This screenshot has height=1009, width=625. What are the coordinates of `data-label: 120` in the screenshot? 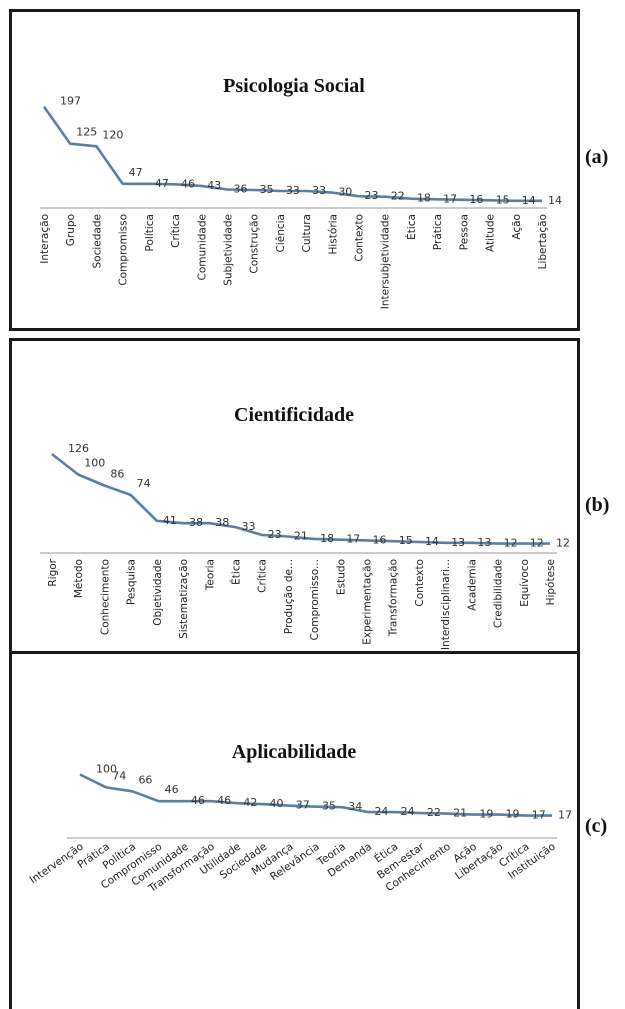 It's located at (112, 134).